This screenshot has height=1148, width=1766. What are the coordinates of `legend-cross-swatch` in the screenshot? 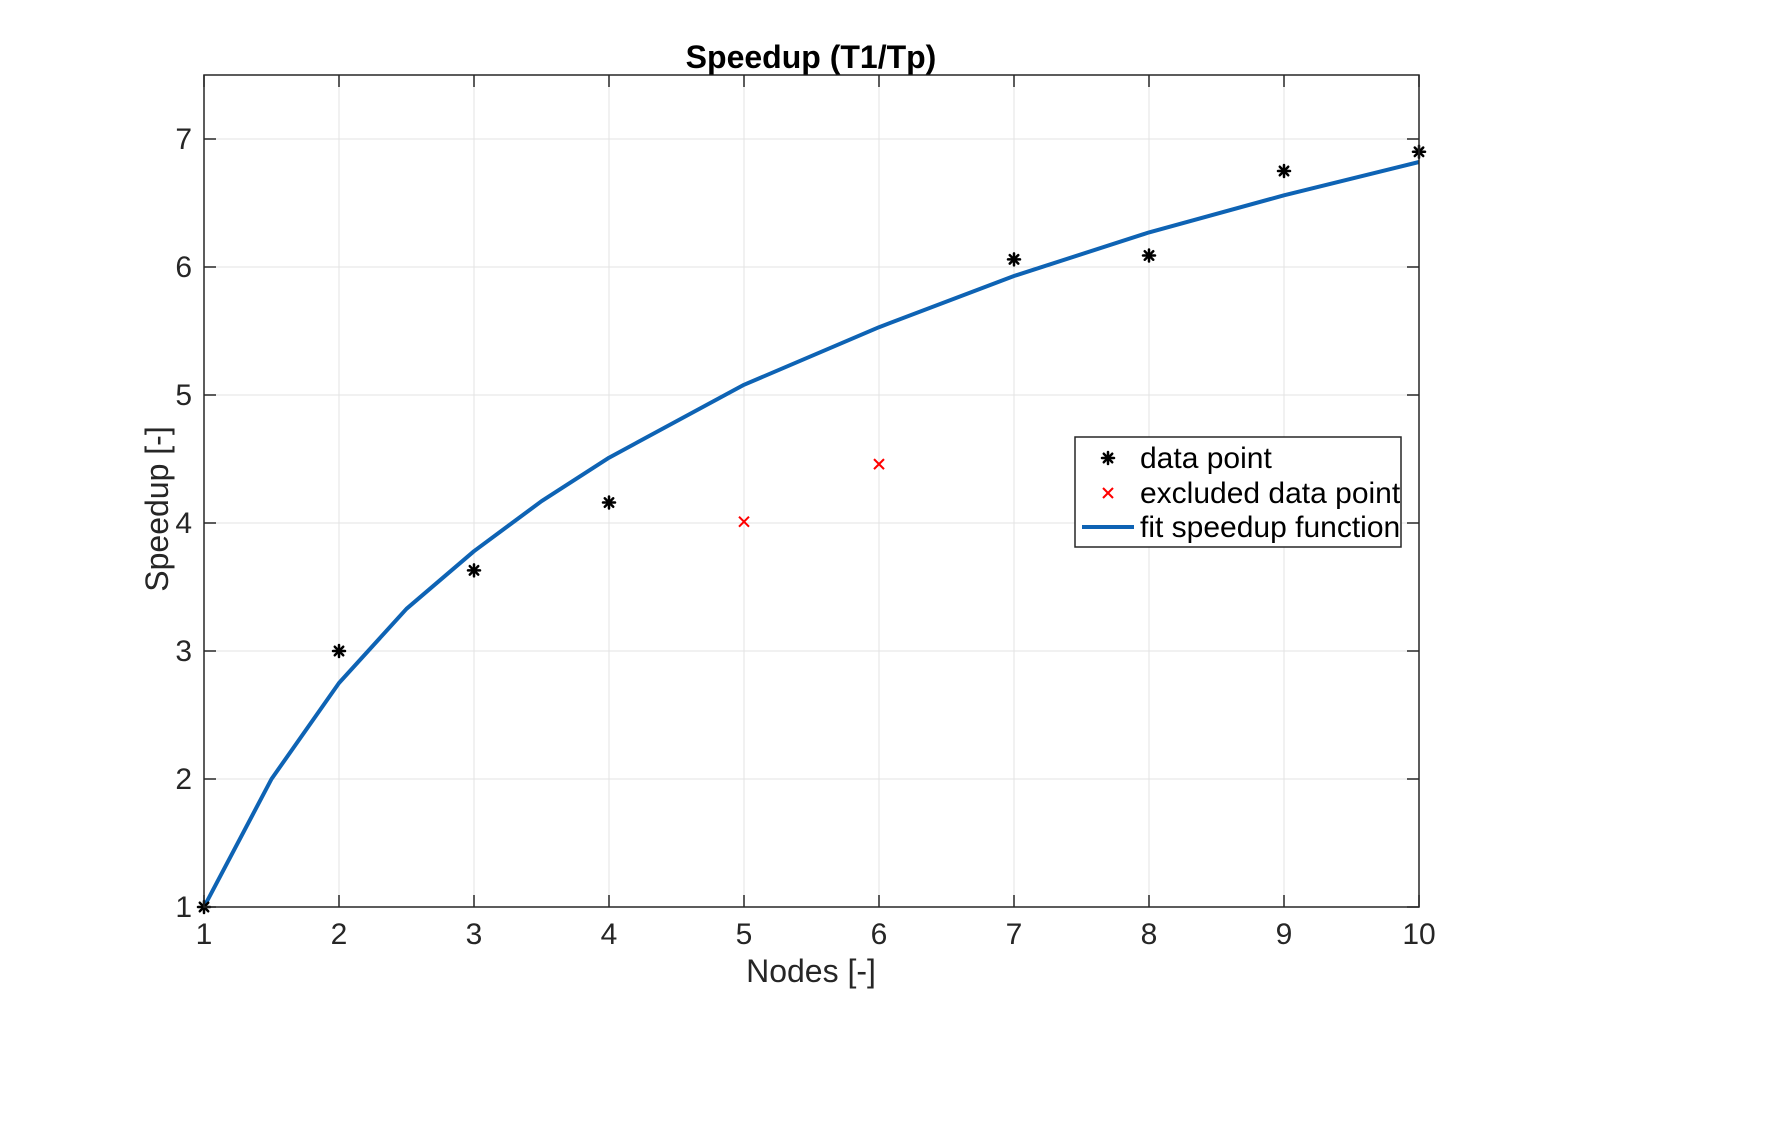 It's located at (1108, 493).